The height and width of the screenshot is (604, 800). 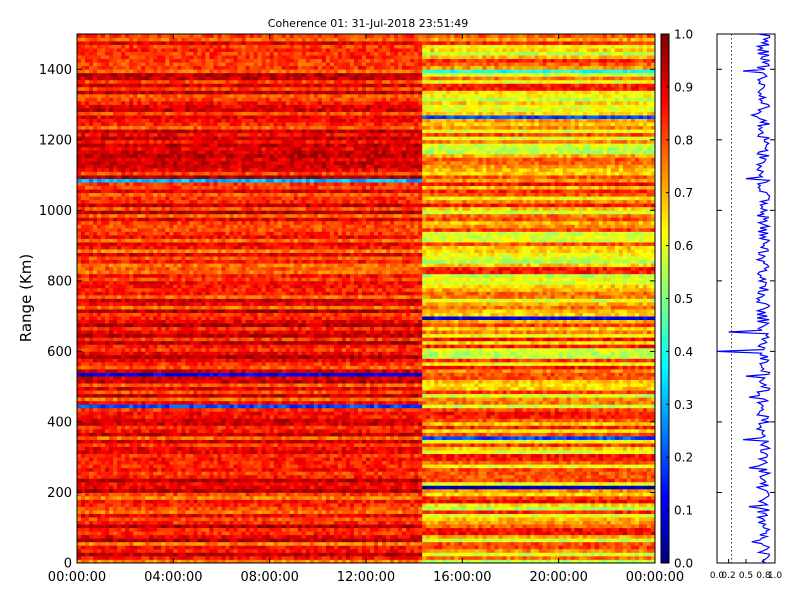 I want to click on y-axis-label: Range (Km), so click(x=26, y=298).